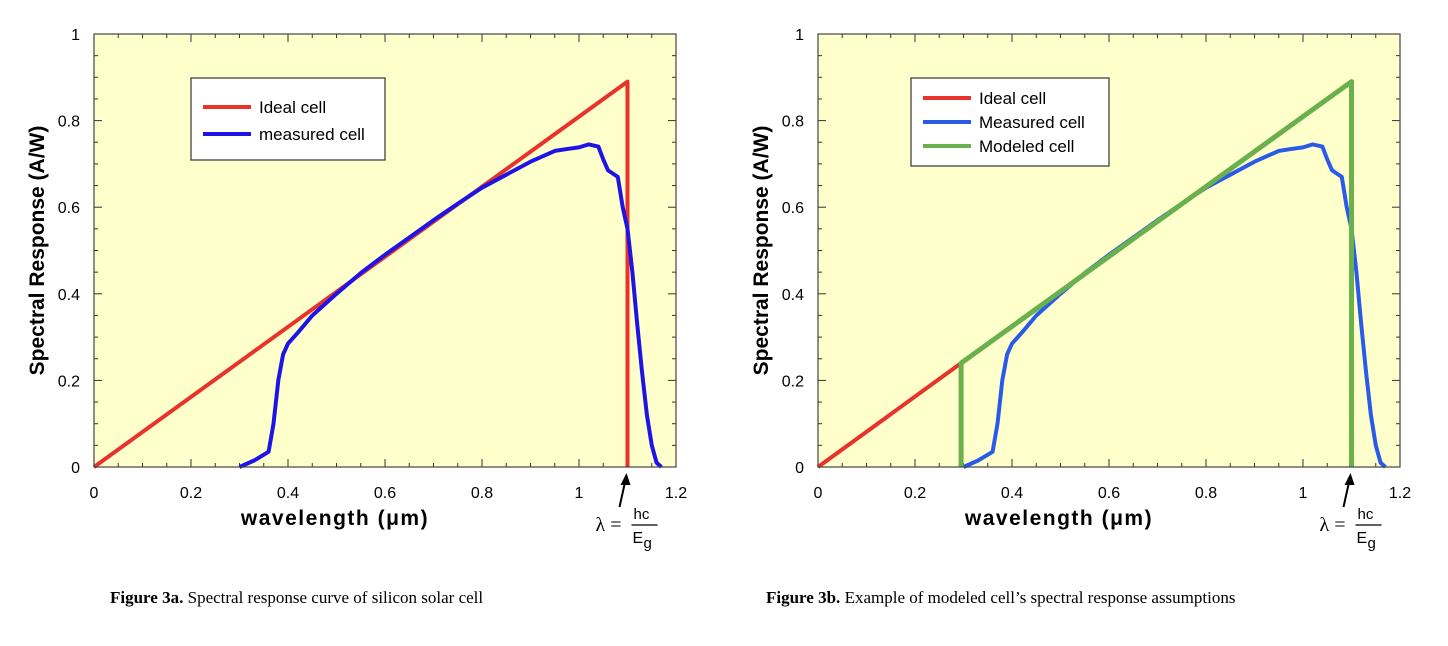 Image resolution: width=1448 pixels, height=646 pixels. I want to click on legend-label-1: Measured cell, so click(1032, 122).